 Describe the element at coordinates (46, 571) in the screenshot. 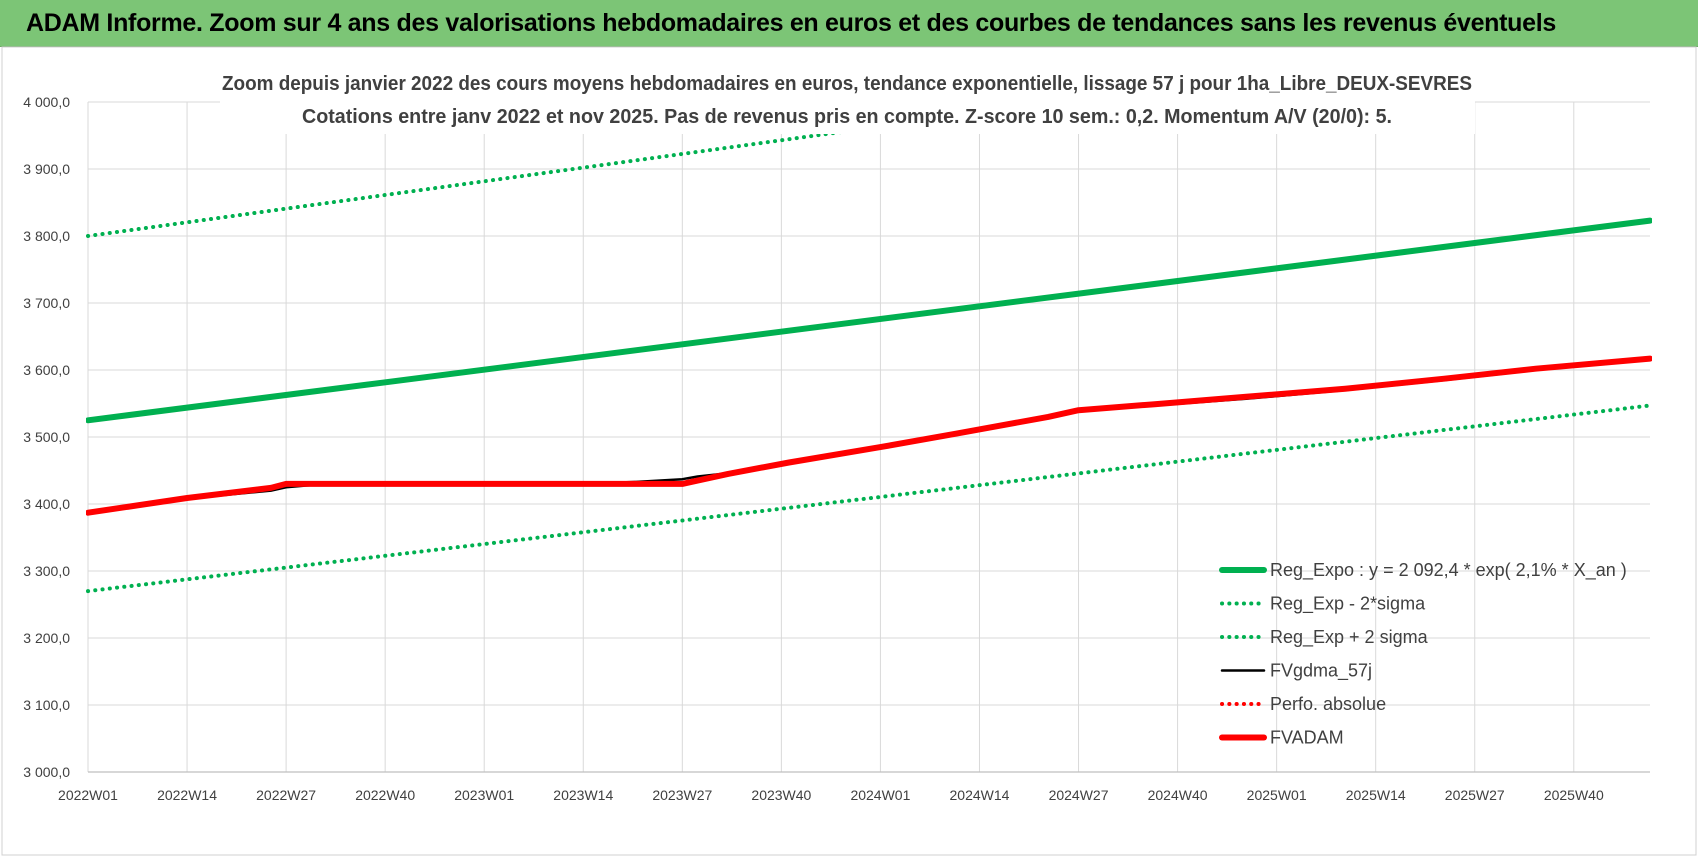

I see `y-tick-label: 3 300,0` at that location.